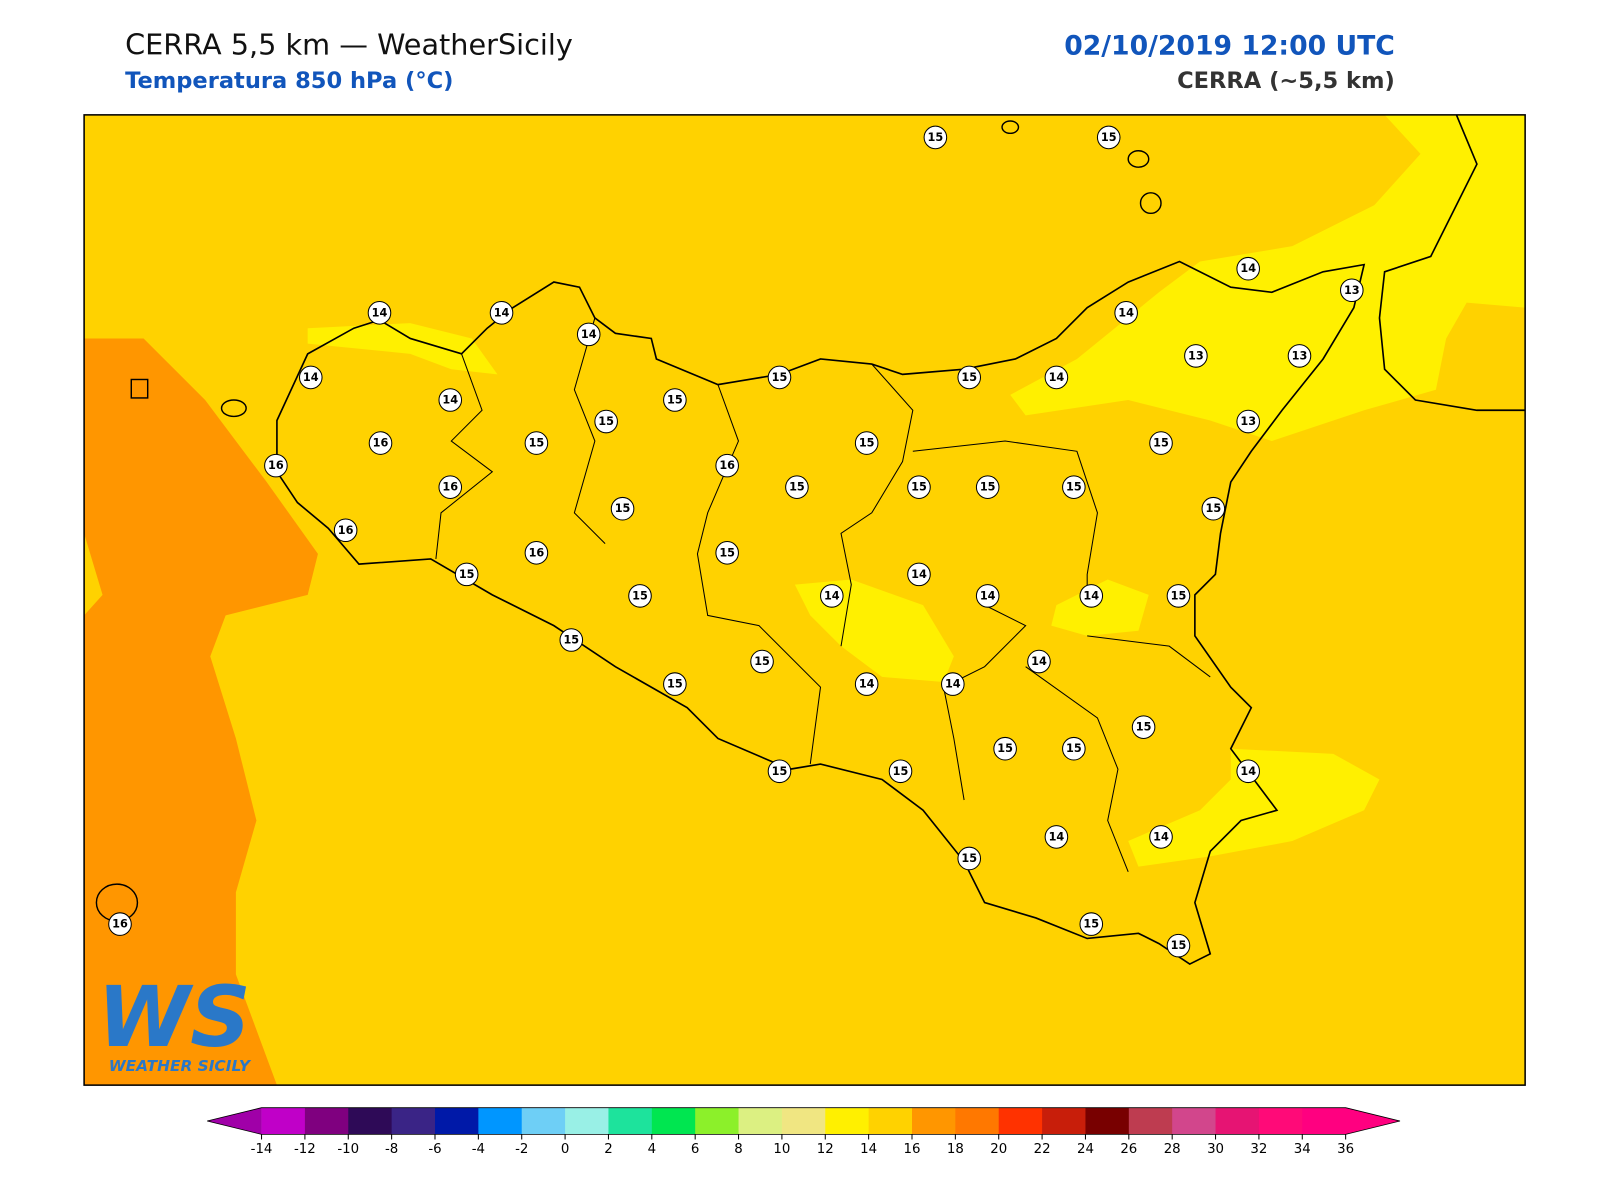 This screenshot has height=1200, width=1600. What do you see at coordinates (173, 1017) in the screenshot?
I see `logo: WS` at bounding box center [173, 1017].